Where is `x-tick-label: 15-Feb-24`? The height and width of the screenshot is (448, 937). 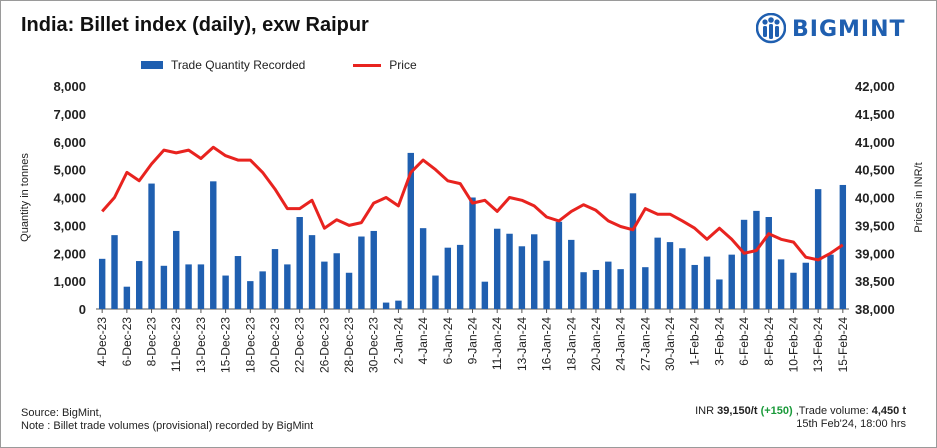 x-tick-label: 15-Feb-24 is located at coordinates (843, 345).